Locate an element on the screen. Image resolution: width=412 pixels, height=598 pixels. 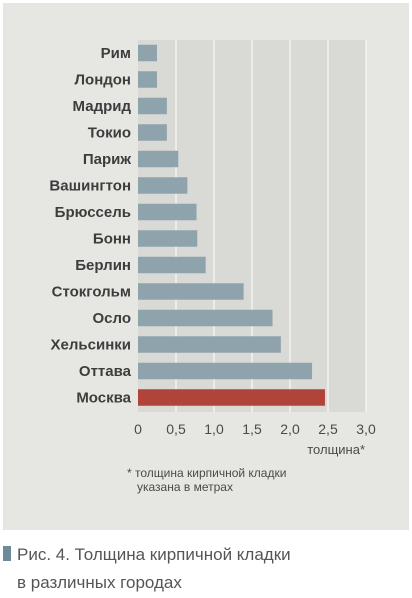
tick-label: 2,5 is located at coordinates (328, 429).